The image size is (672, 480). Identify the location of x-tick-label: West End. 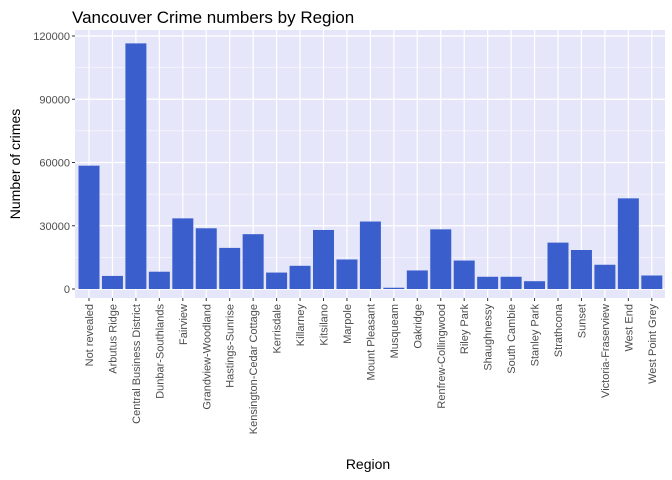
(629, 328).